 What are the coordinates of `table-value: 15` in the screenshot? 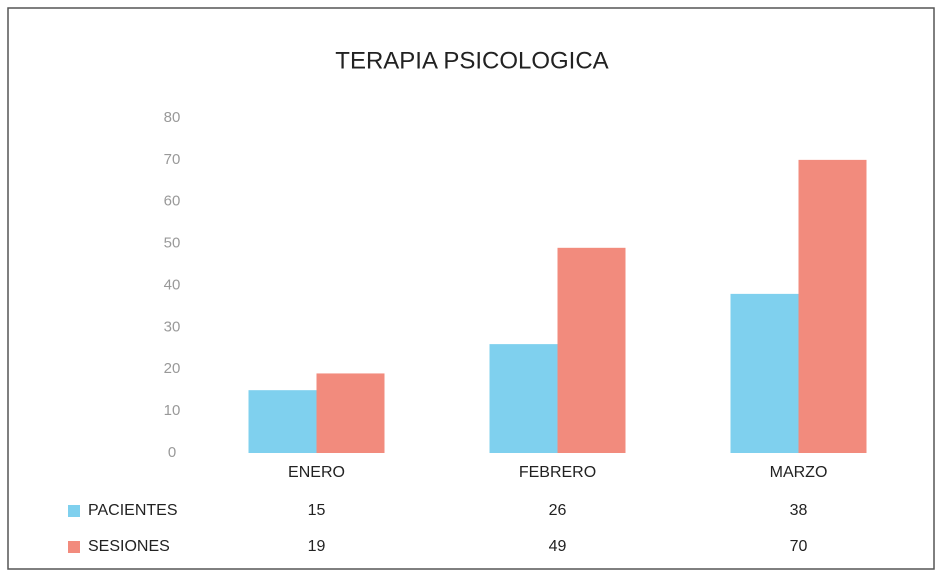 It's located at (317, 510).